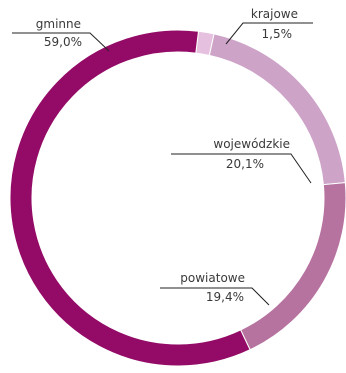  Describe the element at coordinates (212, 278) in the screenshot. I see `label-powiatowe: powiatowe` at that location.